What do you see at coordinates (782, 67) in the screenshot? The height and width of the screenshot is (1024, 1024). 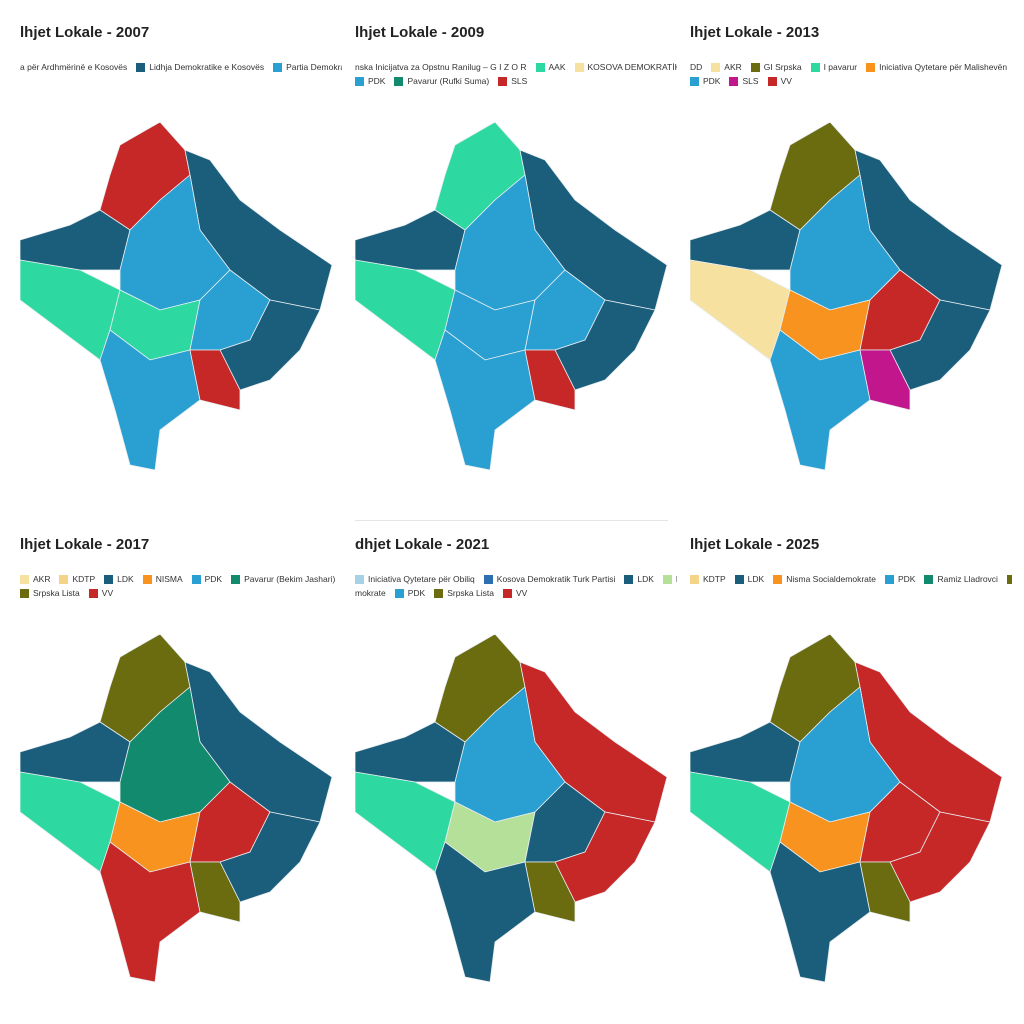 I see `legend-label: GI Srpska` at bounding box center [782, 67].